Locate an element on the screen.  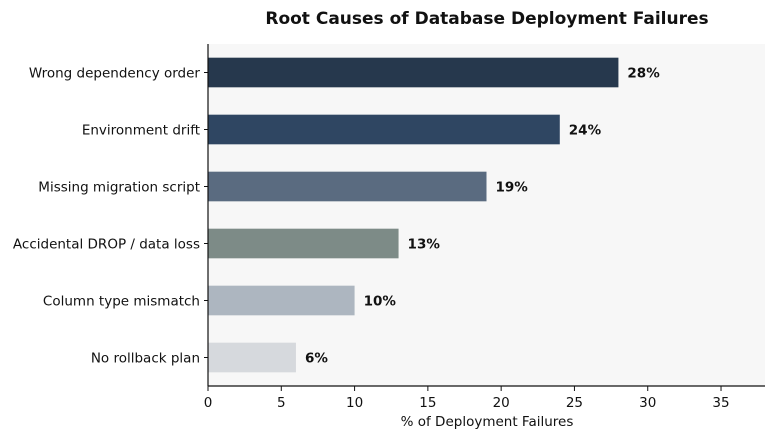
x-tick-label: 10 is located at coordinates (354, 403).